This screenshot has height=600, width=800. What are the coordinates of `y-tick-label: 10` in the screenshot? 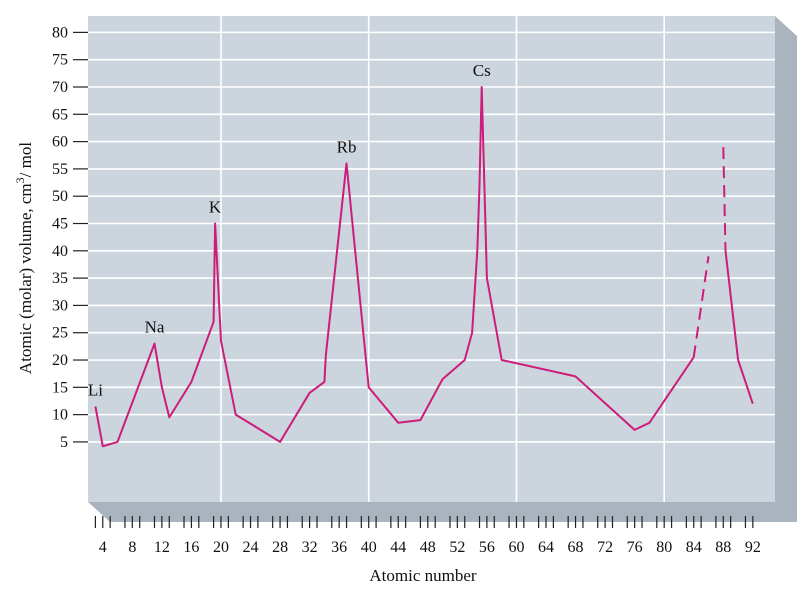 It's located at (60, 415).